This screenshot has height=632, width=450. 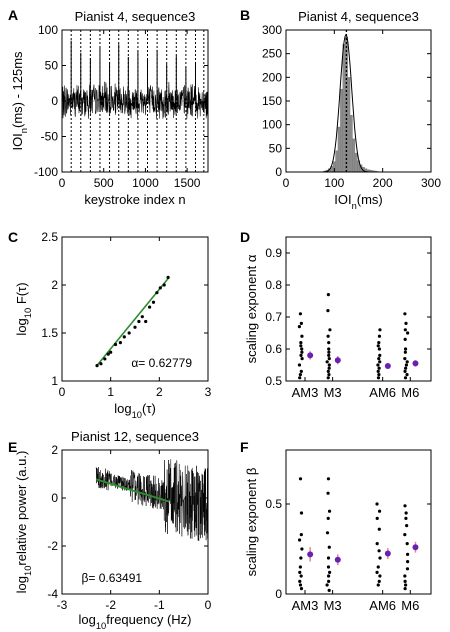 What do you see at coordinates (62, 605) in the screenshot?
I see `x-tick-label: -3` at bounding box center [62, 605].